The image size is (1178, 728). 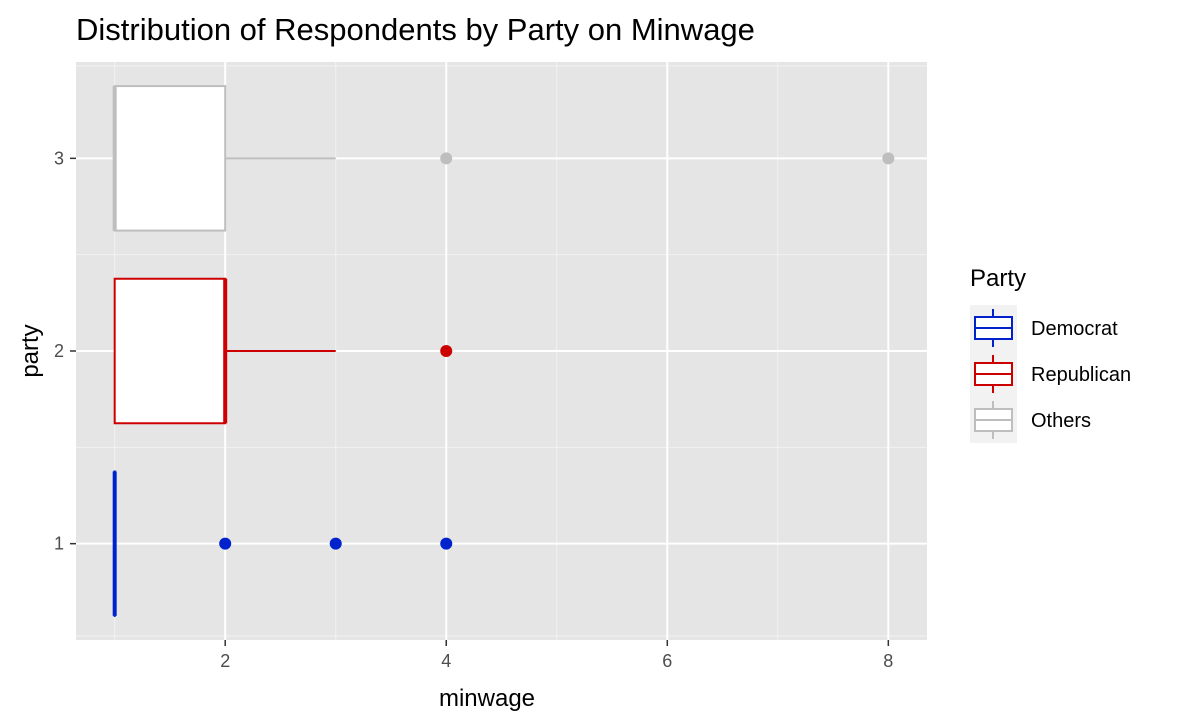 What do you see at coordinates (225, 661) in the screenshot?
I see `x-tick-label: 2` at bounding box center [225, 661].